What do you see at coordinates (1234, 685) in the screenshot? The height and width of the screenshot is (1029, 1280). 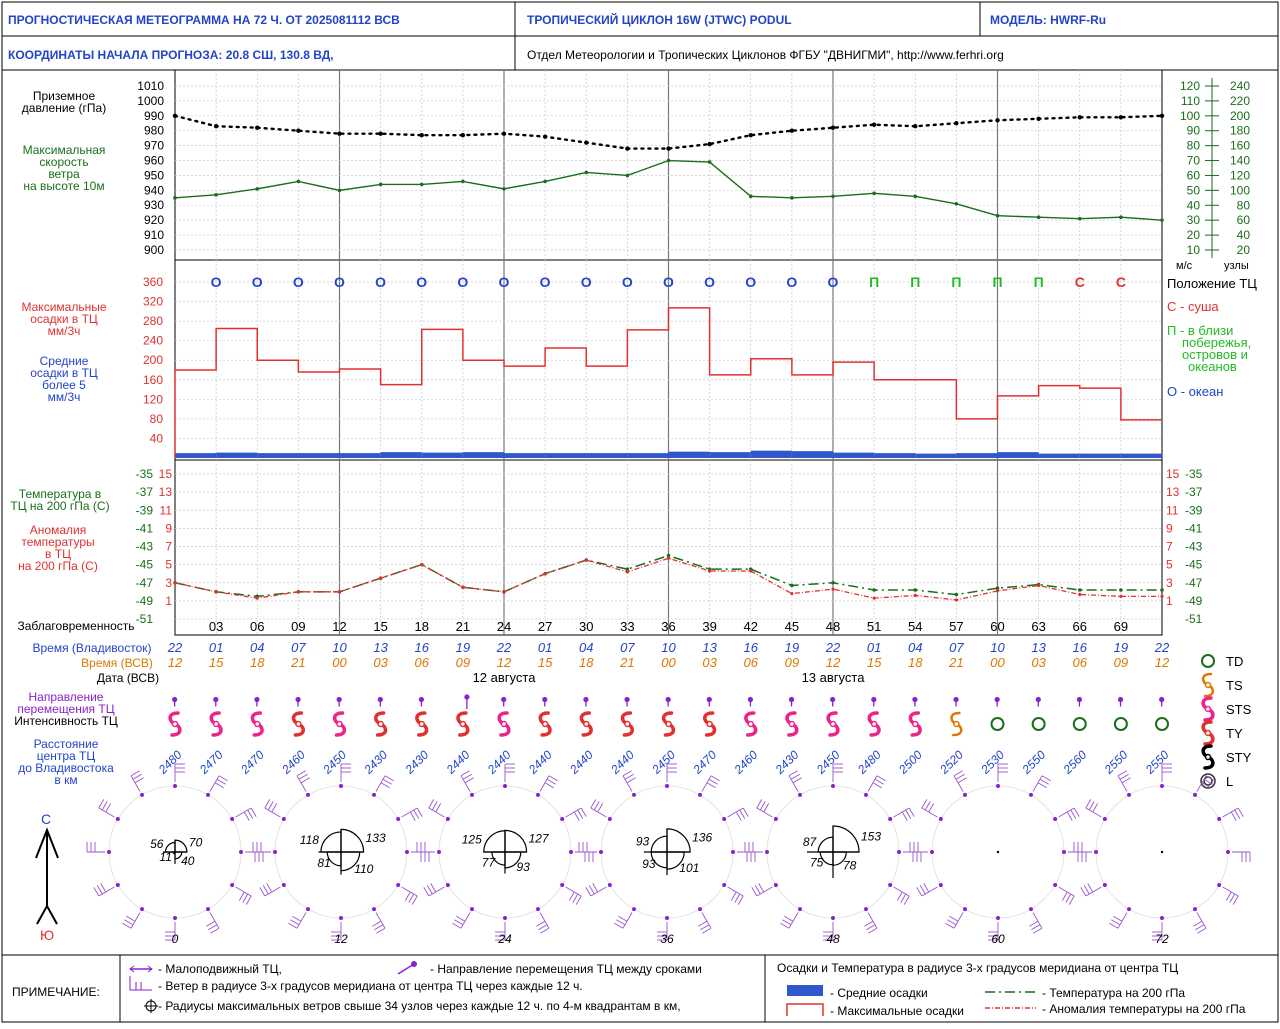 I see `intensity-legend-label: TS` at bounding box center [1234, 685].